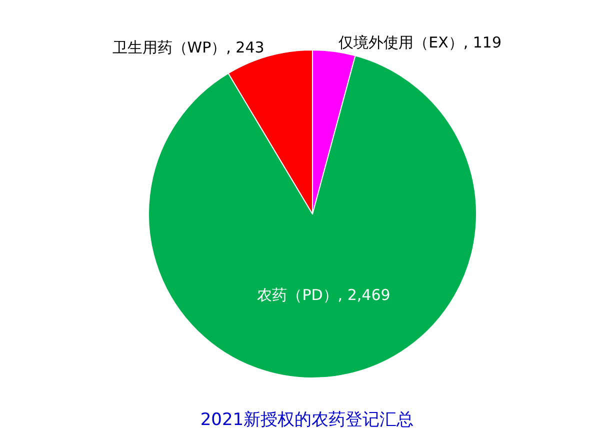 This screenshot has width=614, height=438. Describe the element at coordinates (307, 420) in the screenshot. I see `text: 2021新授权的农药登记汇总` at that location.